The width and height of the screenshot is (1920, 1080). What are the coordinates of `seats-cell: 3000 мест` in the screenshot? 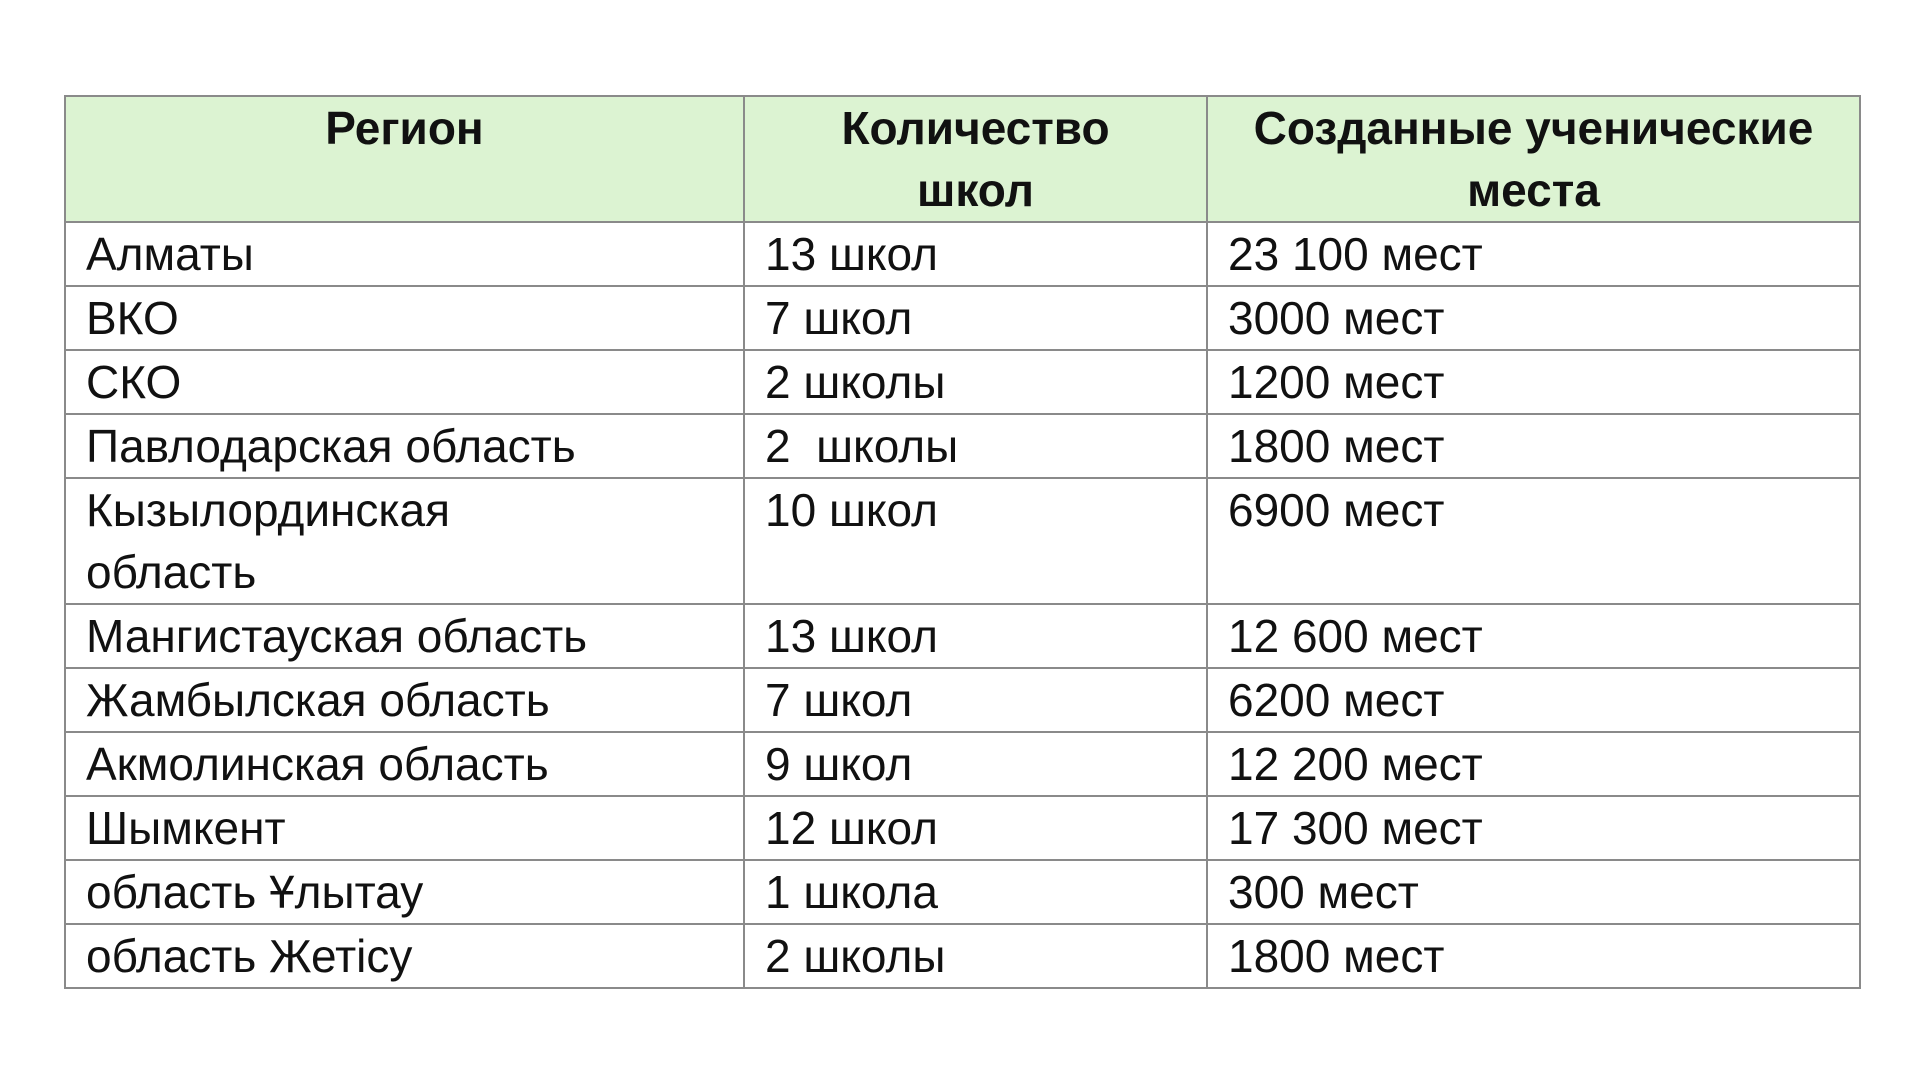 It's located at (1533, 318).